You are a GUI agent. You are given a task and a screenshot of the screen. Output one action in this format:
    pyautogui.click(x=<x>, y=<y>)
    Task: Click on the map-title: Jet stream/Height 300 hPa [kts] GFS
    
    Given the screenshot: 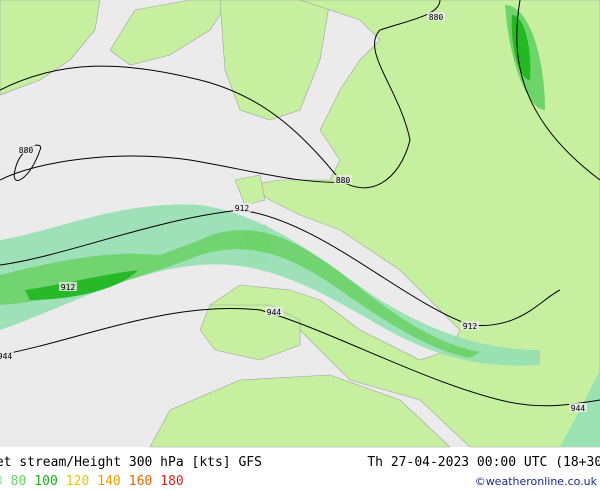 What is the action you would take?
    pyautogui.click(x=131, y=462)
    